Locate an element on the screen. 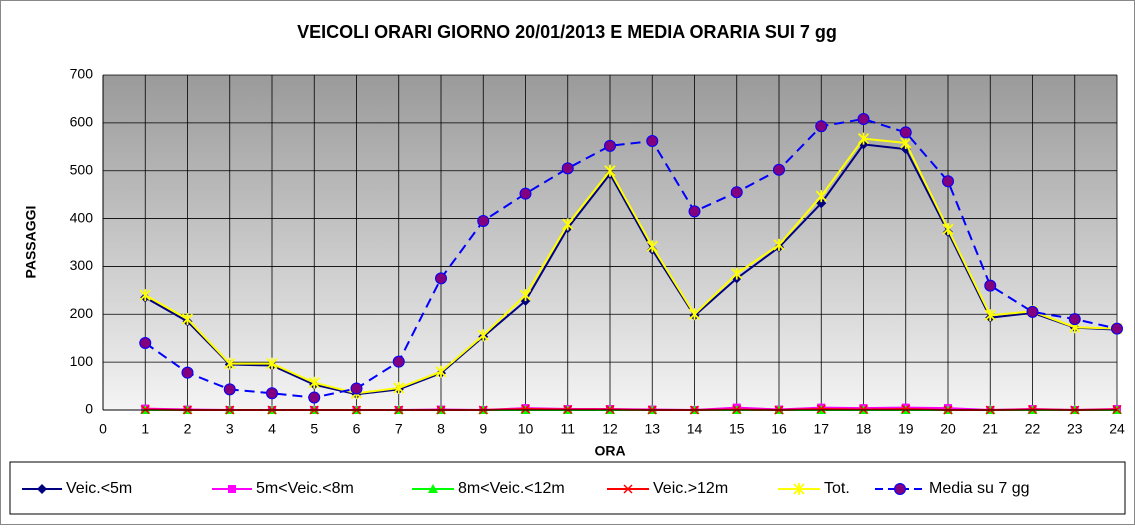 This screenshot has height=530, width=1135. y-tick-label: 0 is located at coordinates (89, 409).